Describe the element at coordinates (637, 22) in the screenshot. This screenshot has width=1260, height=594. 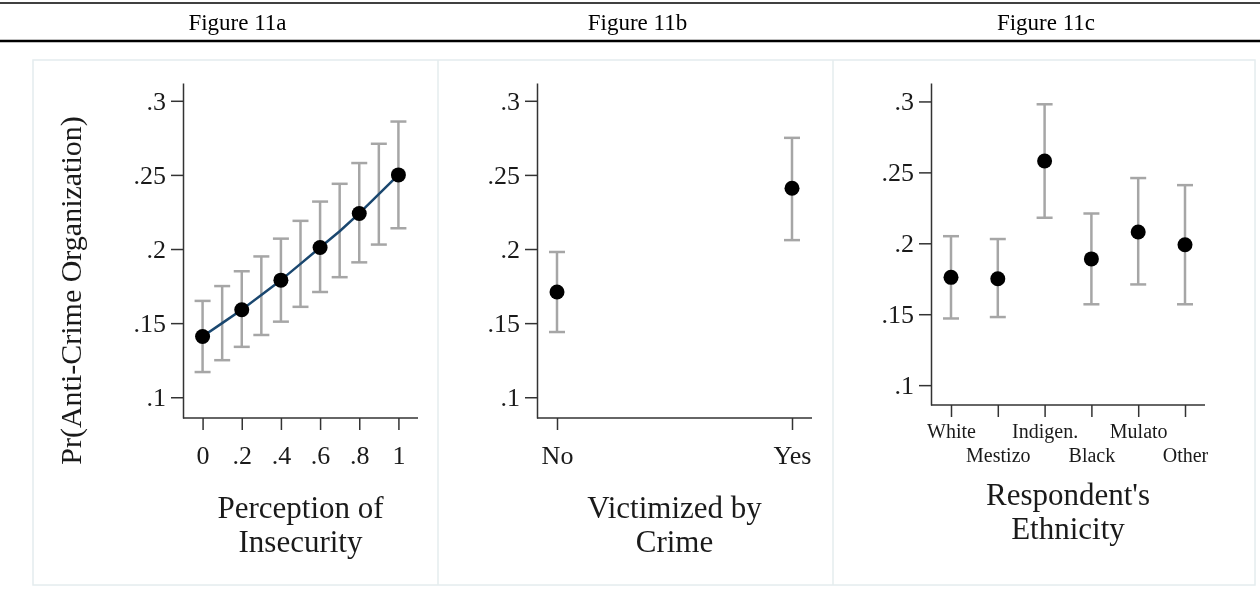
I see `chart-title: Figure 11b` at that location.